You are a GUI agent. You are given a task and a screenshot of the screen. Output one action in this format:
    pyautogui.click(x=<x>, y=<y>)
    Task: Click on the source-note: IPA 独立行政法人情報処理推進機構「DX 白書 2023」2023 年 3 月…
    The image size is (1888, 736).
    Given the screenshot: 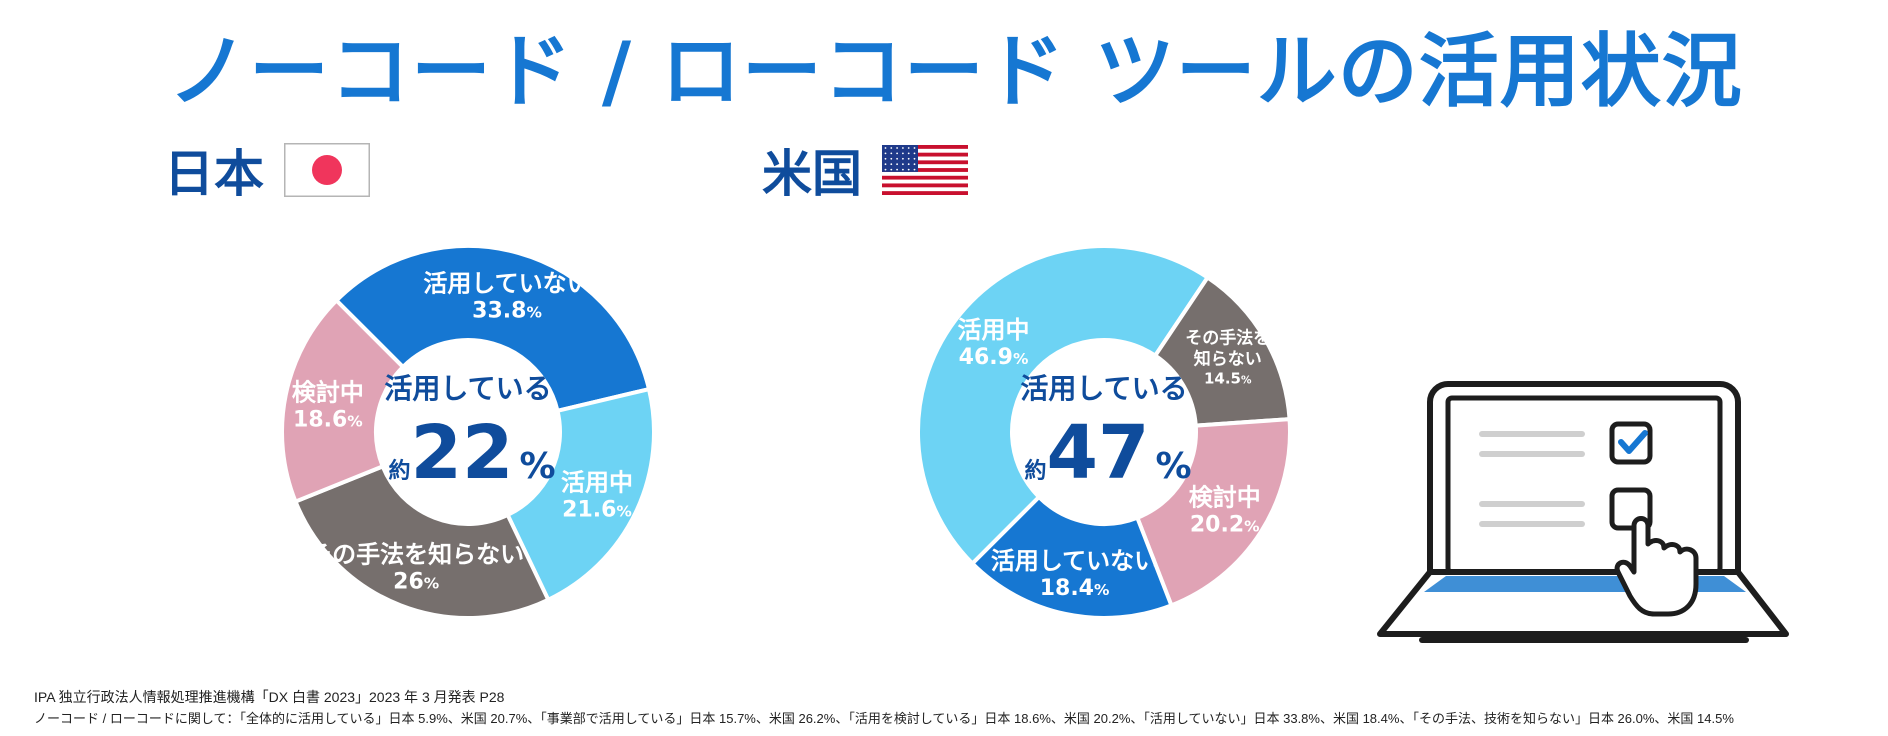 What is the action you would take?
    pyautogui.click(x=269, y=697)
    